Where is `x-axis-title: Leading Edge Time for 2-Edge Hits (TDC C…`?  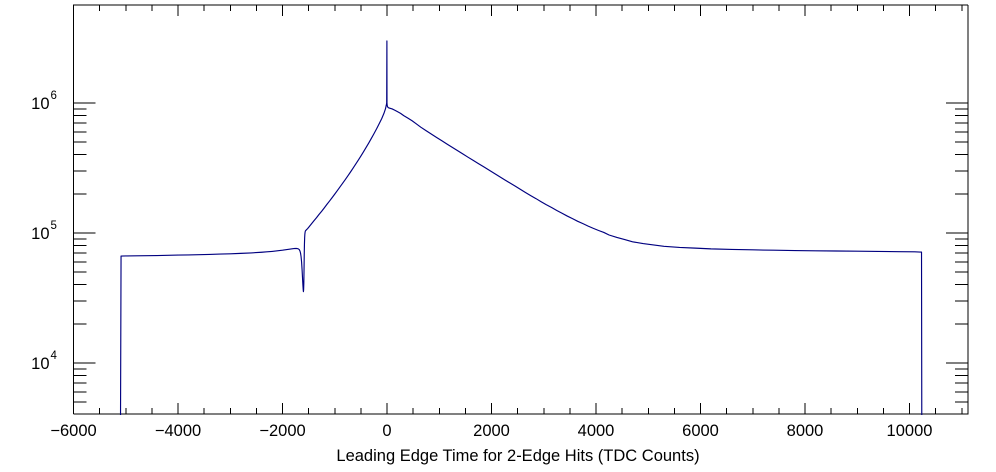 x-axis-title: Leading Edge Time for 2-Edge Hits (TDC C… is located at coordinates (517, 456).